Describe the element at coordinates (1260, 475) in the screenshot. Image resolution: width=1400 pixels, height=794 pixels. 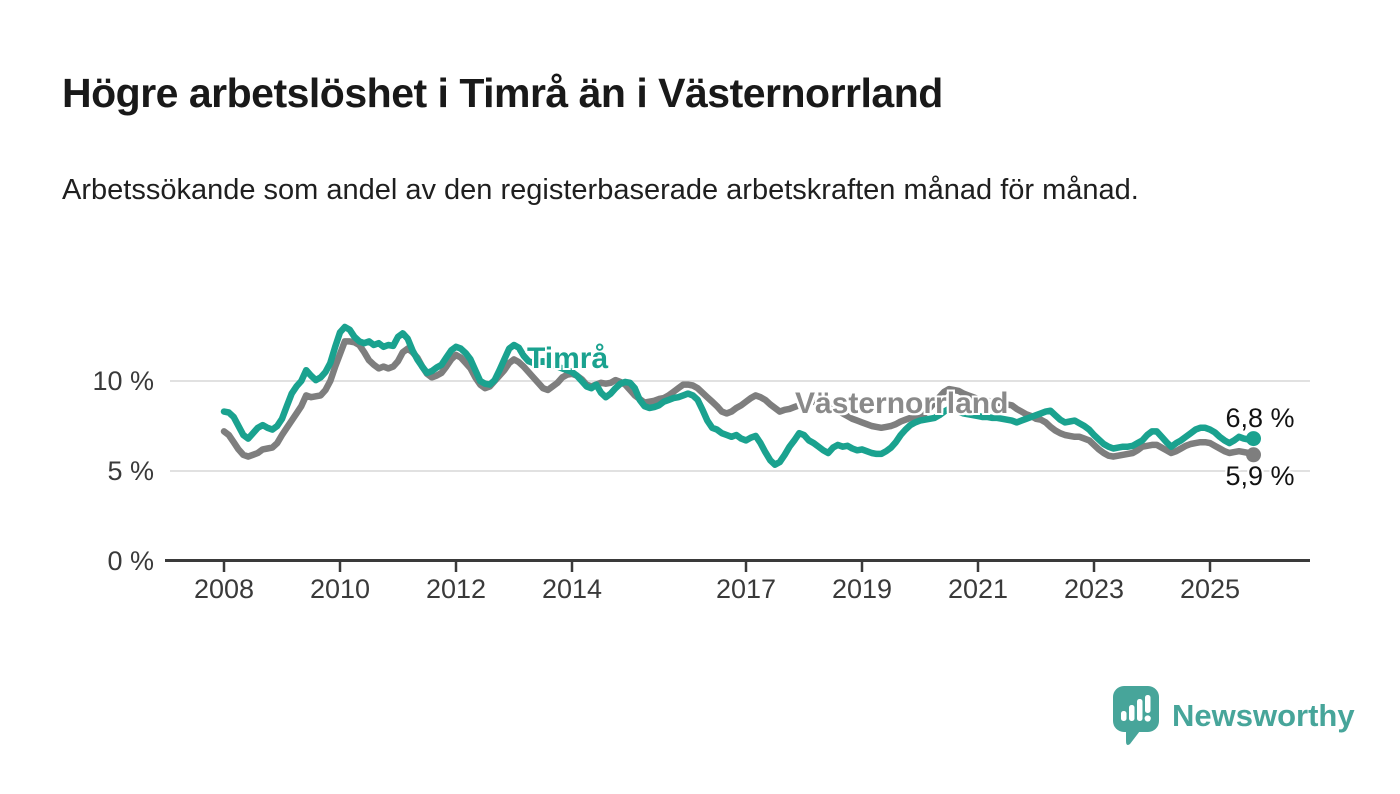
I see `end-label-vasternorrland: 5,9 %` at that location.